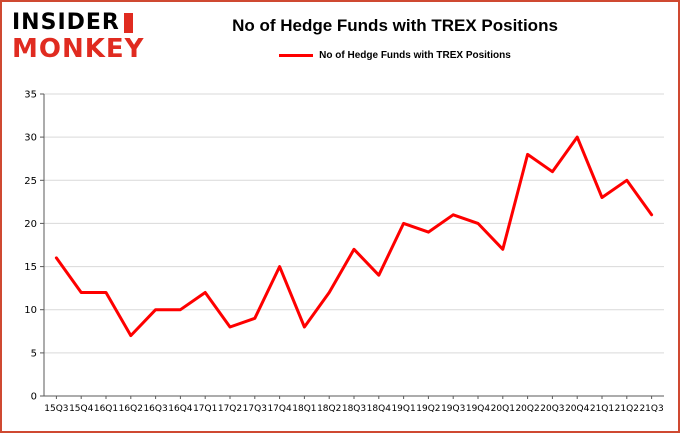 This screenshot has width=680, height=433. I want to click on x-tick-label: 21Q2, so click(627, 409).